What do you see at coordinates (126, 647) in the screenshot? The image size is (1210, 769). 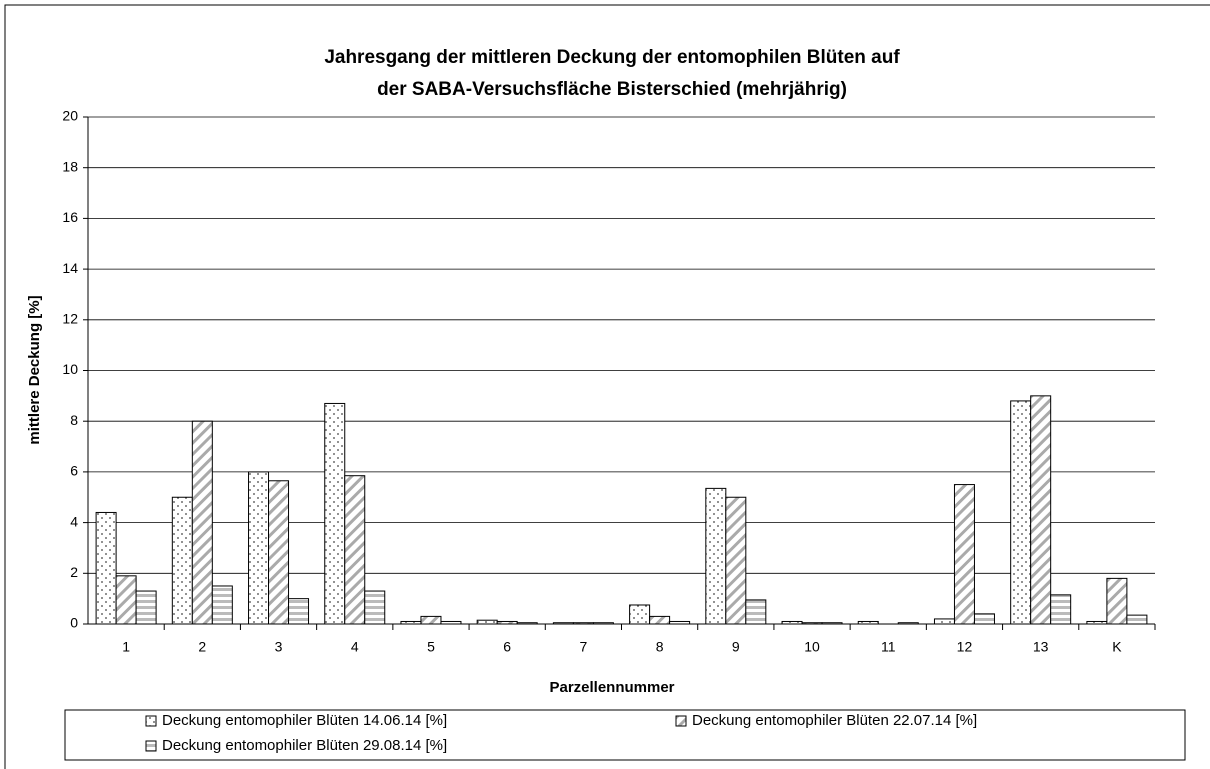 I see `x-tick-label: 1` at bounding box center [126, 647].